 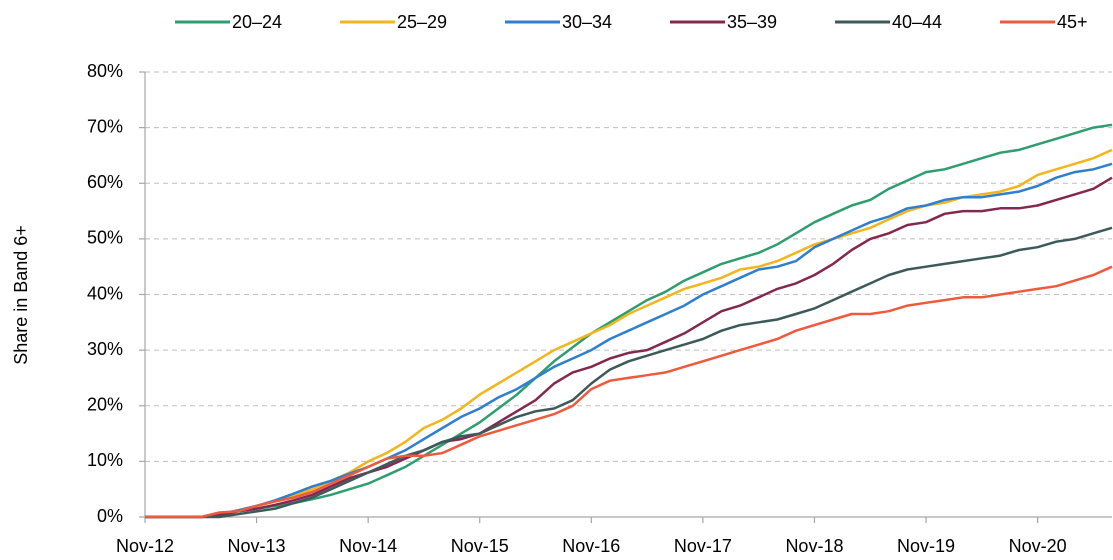 I want to click on legend-label: 30–34, so click(x=587, y=22).